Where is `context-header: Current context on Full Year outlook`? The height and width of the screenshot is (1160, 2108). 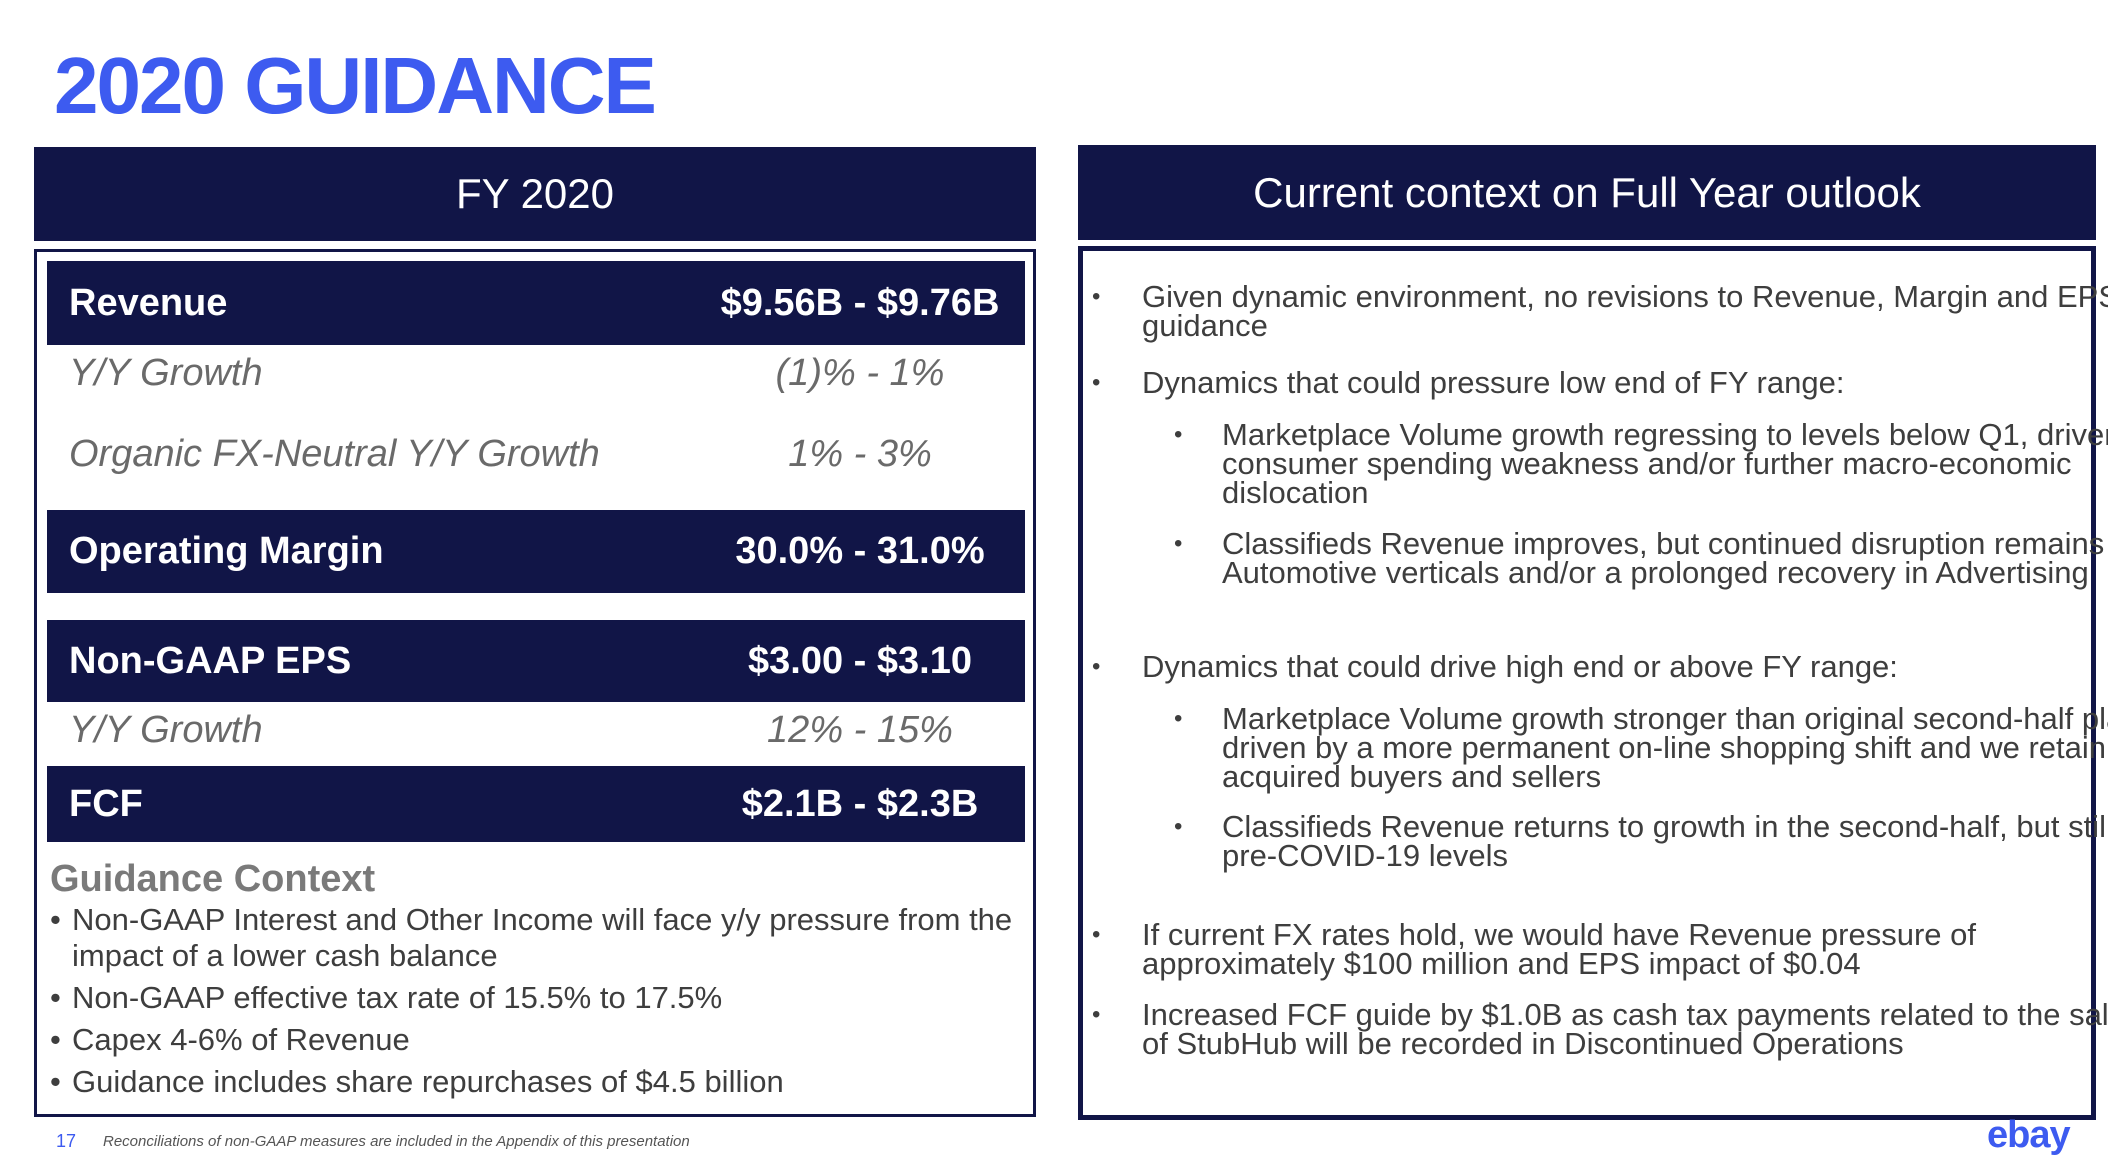
context-header: Current context on Full Year outlook is located at coordinates (1587, 192).